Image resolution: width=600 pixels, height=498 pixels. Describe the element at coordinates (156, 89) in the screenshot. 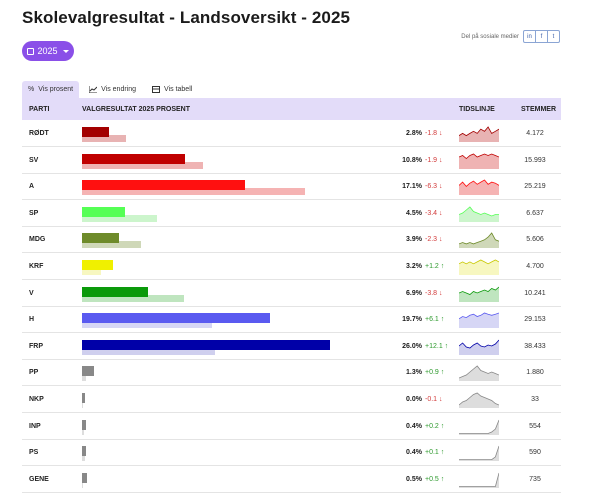

I see `table-icon` at that location.